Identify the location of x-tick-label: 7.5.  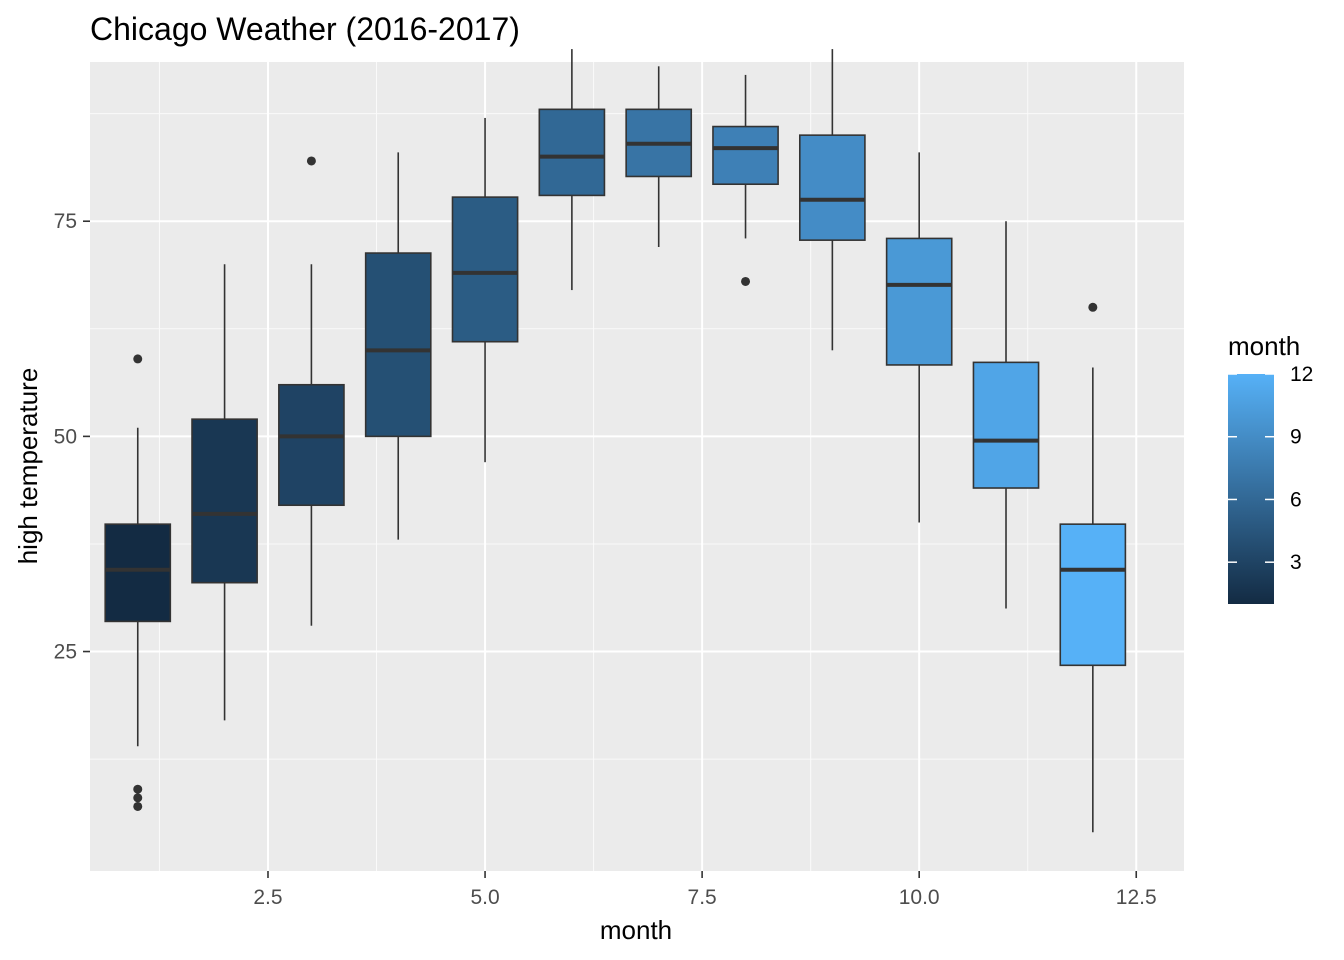
(702, 897).